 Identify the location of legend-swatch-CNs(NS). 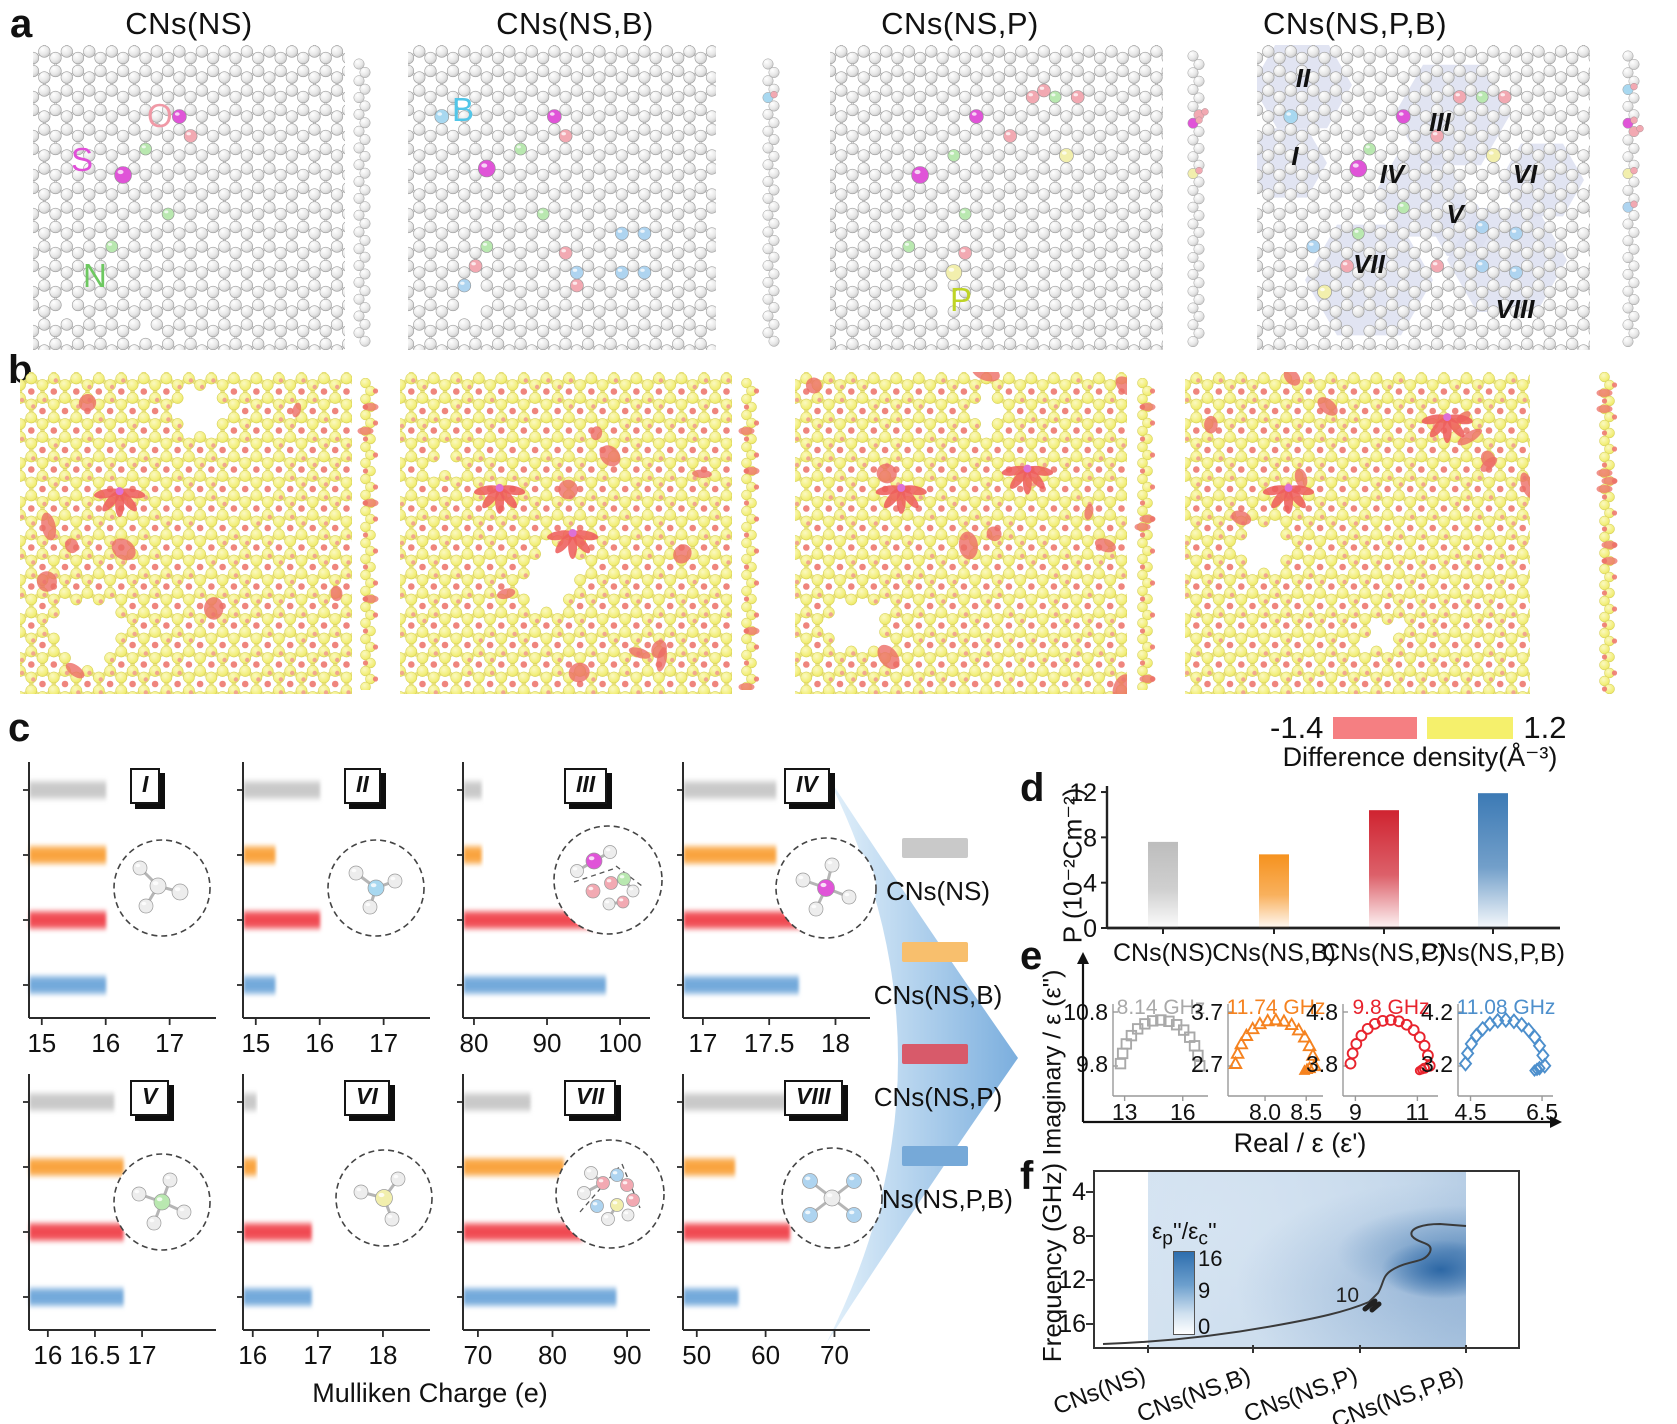
(935, 848).